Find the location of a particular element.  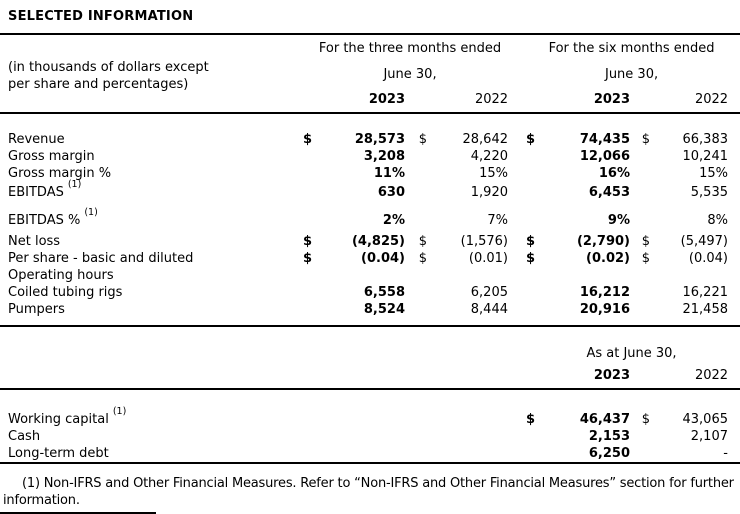

table-row: Gross margin 3,208 4,220 12,066 10,241 is located at coordinates (368, 156).